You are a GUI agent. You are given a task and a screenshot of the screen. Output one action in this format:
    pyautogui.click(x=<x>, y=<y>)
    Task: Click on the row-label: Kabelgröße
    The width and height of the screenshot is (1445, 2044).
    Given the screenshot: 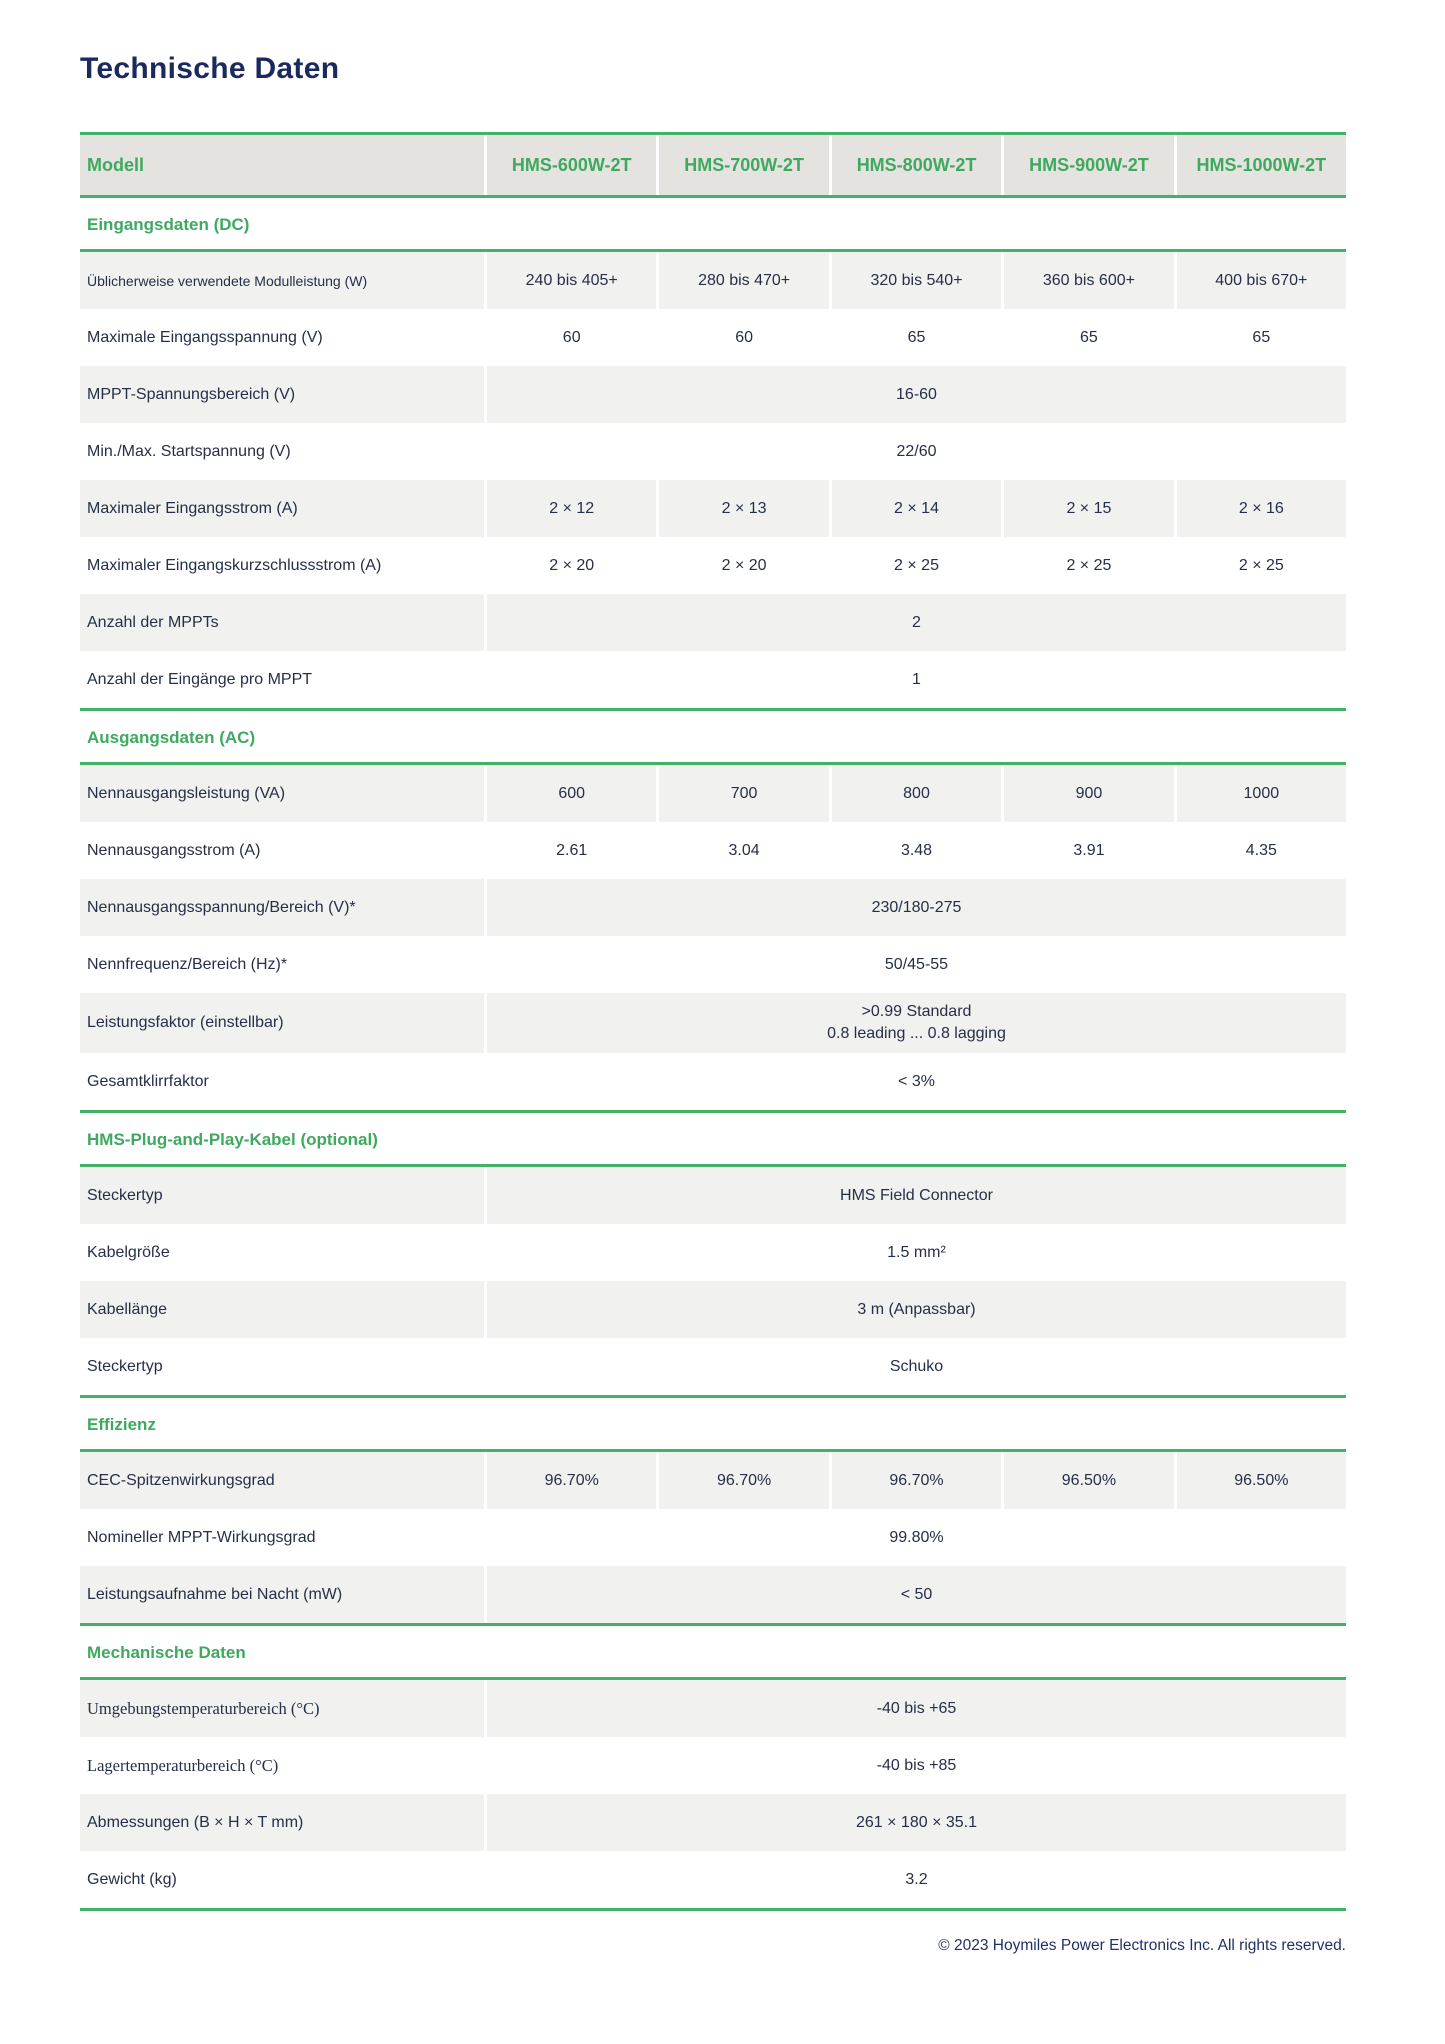 What is the action you would take?
    pyautogui.click(x=128, y=1252)
    